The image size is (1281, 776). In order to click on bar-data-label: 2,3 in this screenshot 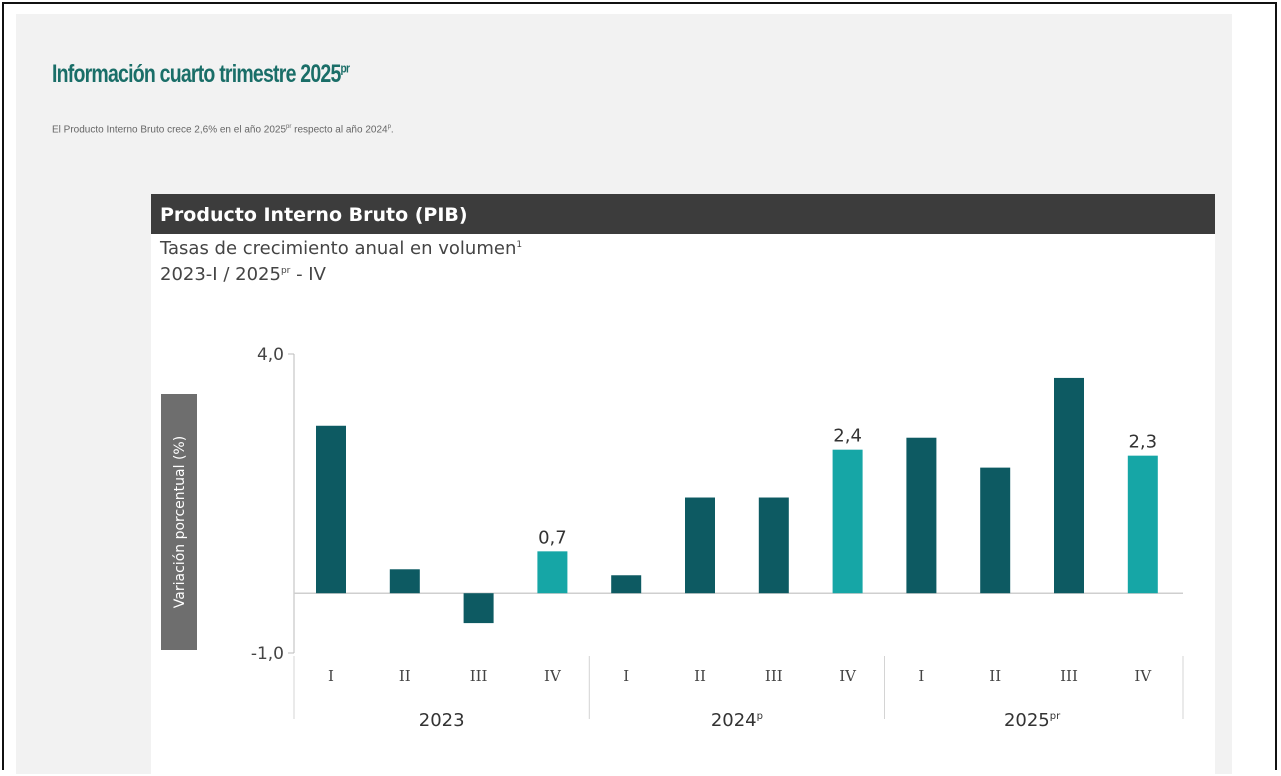, I will do `click(1142, 442)`.